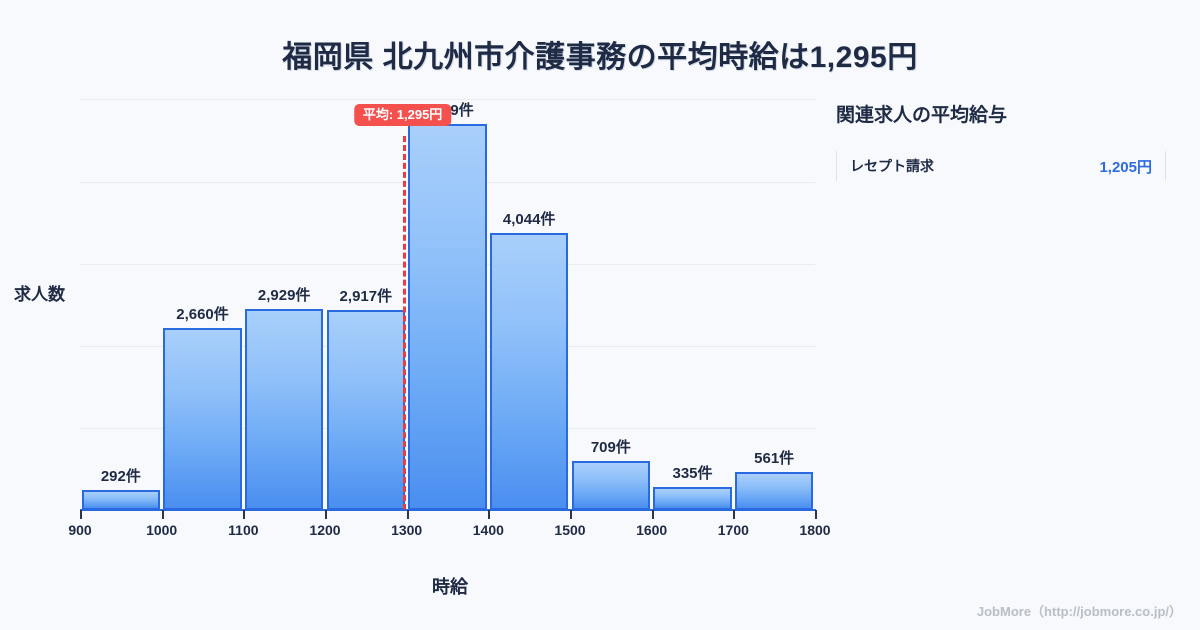  What do you see at coordinates (610, 448) in the screenshot?
I see `bar-value-label: 709件` at bounding box center [610, 448].